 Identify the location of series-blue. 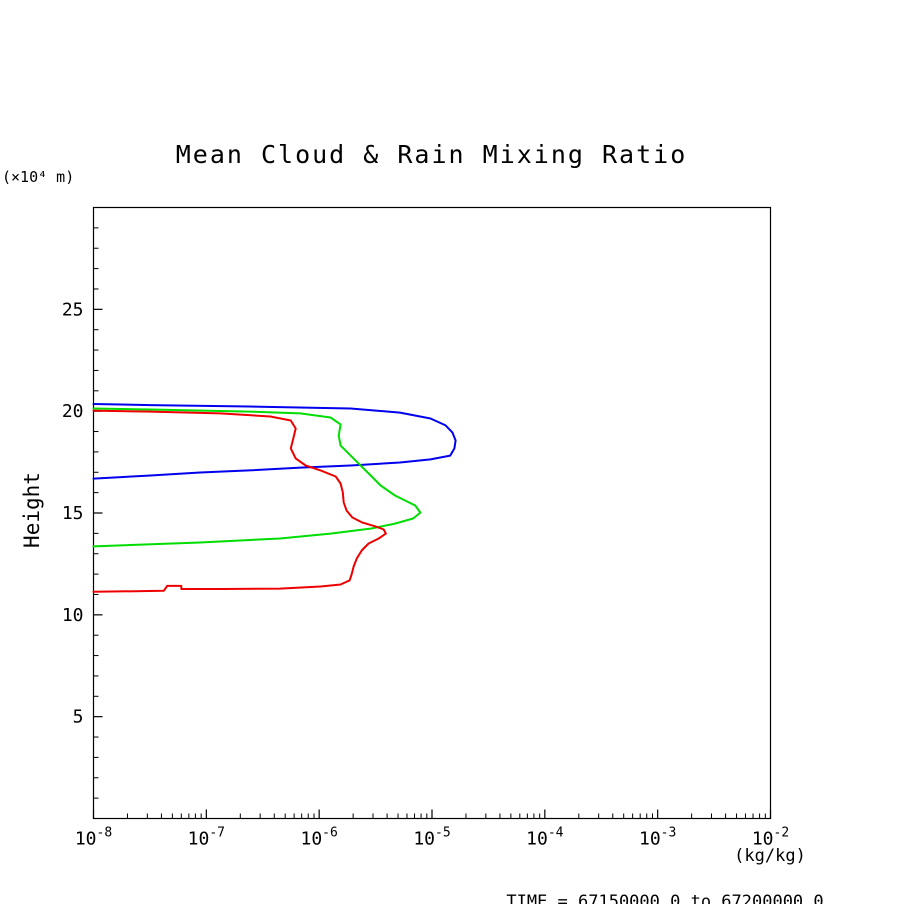
(274, 441).